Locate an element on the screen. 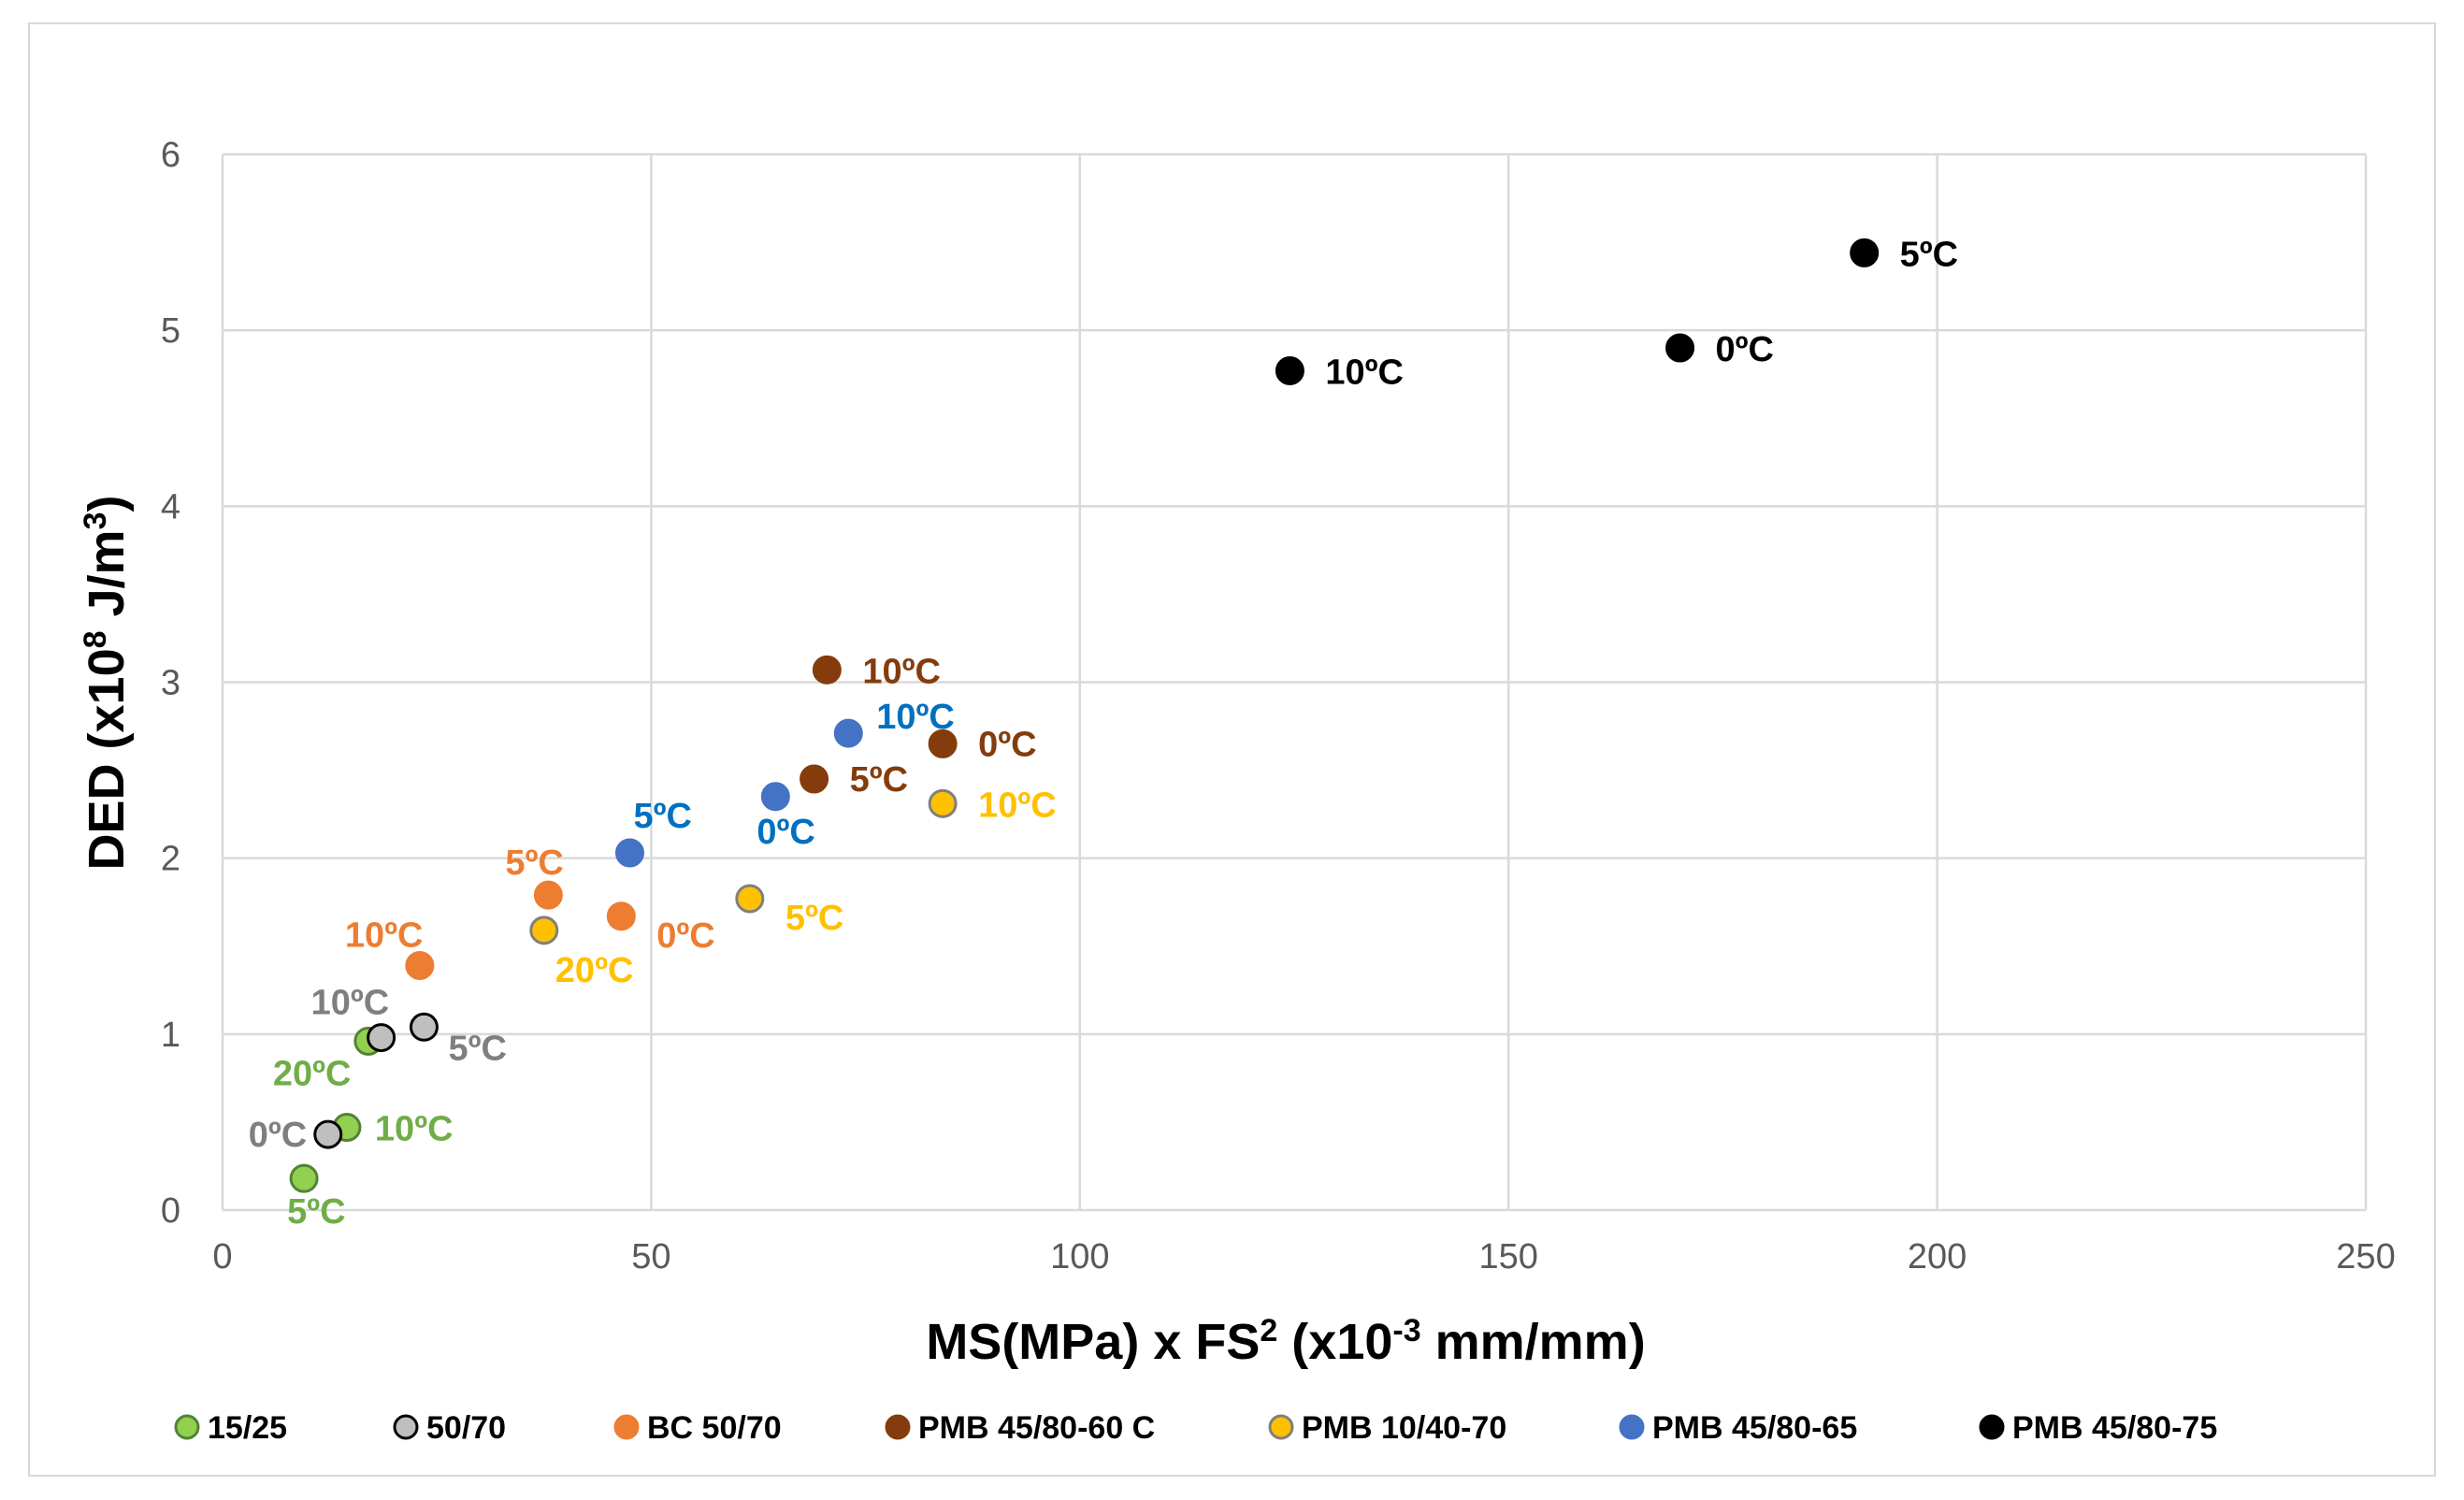 The image size is (2464, 1500). legend-label: PMB 45/80-60 C is located at coordinates (1036, 1428).